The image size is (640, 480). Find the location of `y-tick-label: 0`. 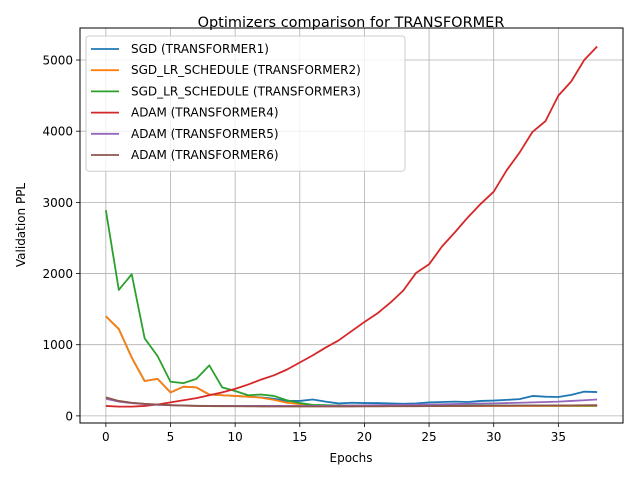

y-tick-label: 0 is located at coordinates (69, 416).